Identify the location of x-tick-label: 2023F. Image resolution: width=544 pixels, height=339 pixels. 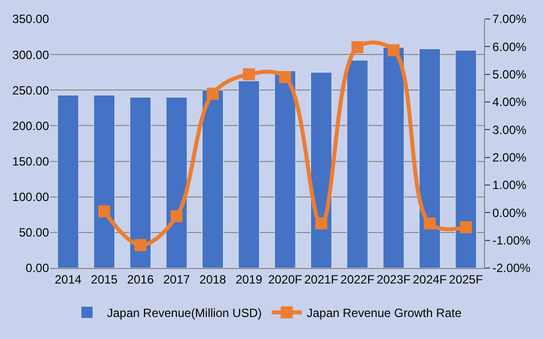
(393, 279).